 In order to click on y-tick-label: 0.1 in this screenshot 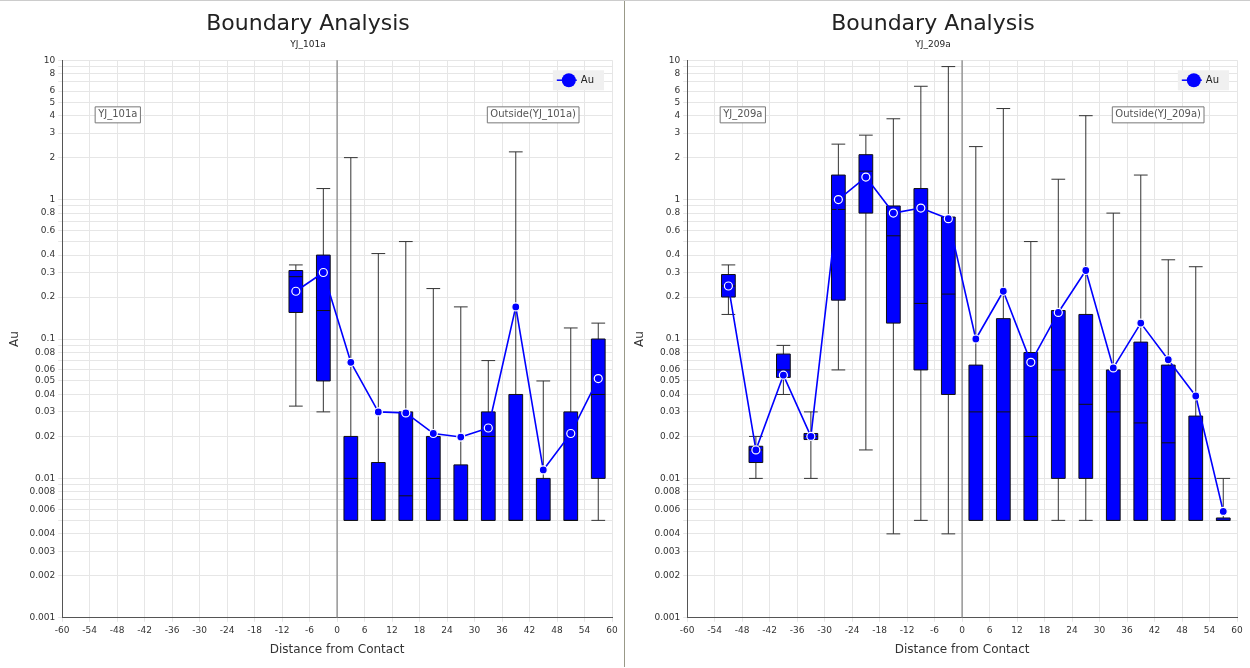, I will do `click(48, 338)`.